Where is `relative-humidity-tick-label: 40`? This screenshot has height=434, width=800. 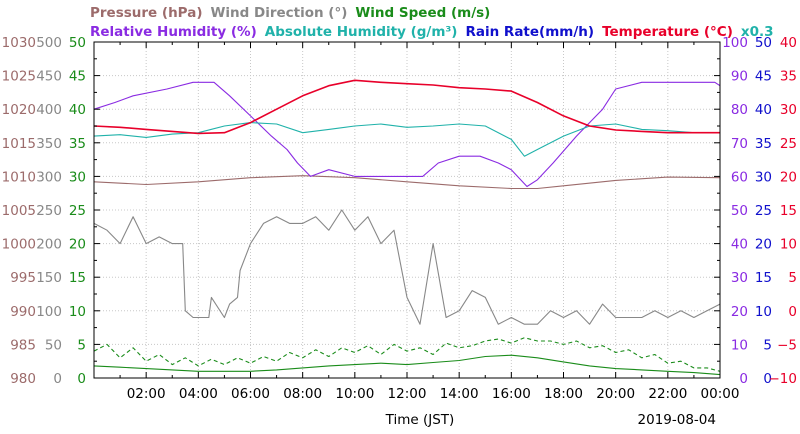
relative-humidity-tick-label: 40 is located at coordinates (739, 245).